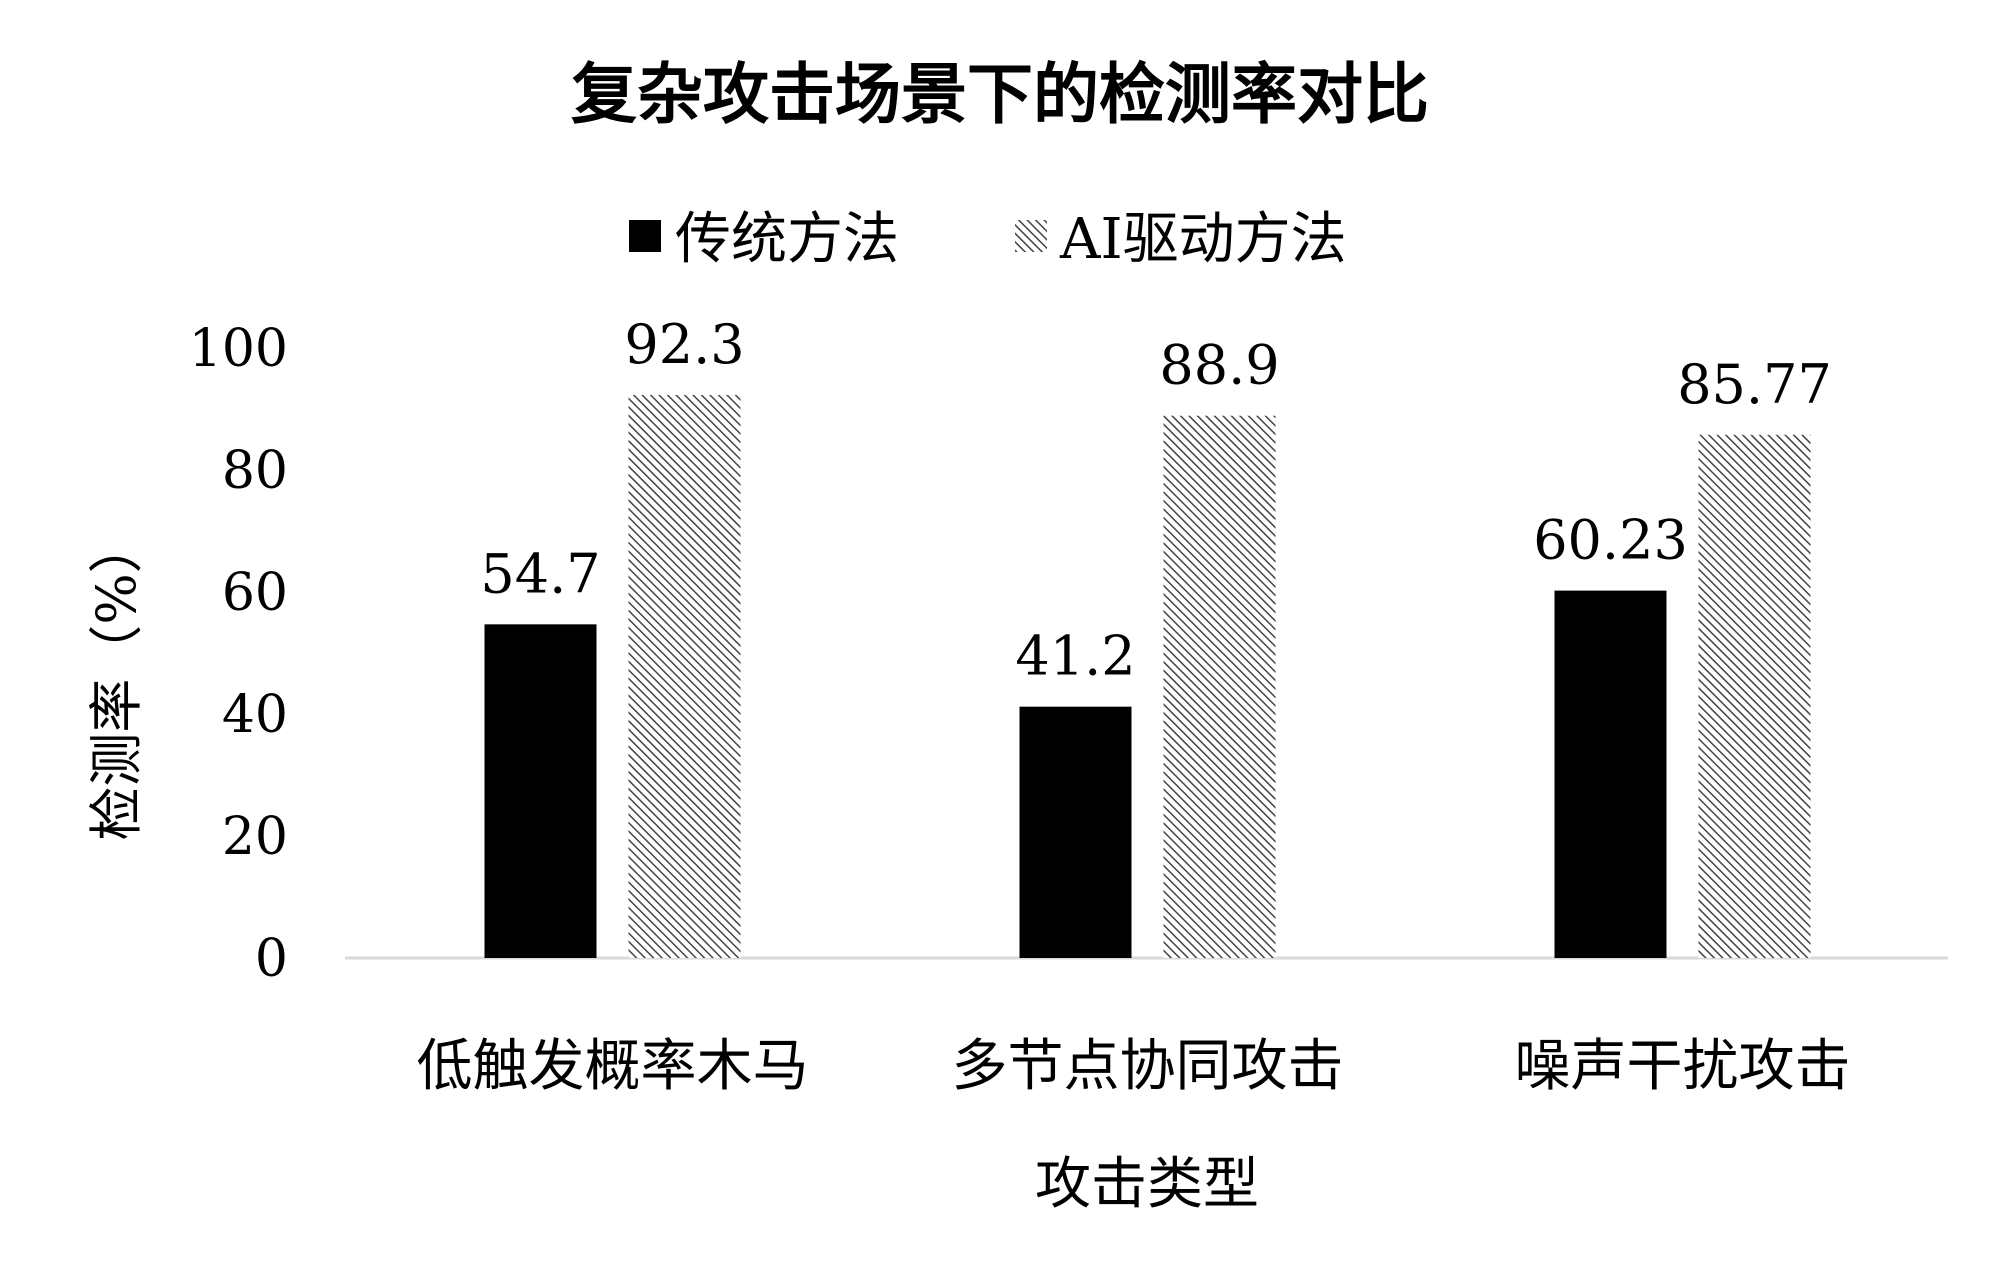 Image resolution: width=1999 pixels, height=1286 pixels. Describe the element at coordinates (540, 573) in the screenshot. I see `data-label: 54.7` at that location.